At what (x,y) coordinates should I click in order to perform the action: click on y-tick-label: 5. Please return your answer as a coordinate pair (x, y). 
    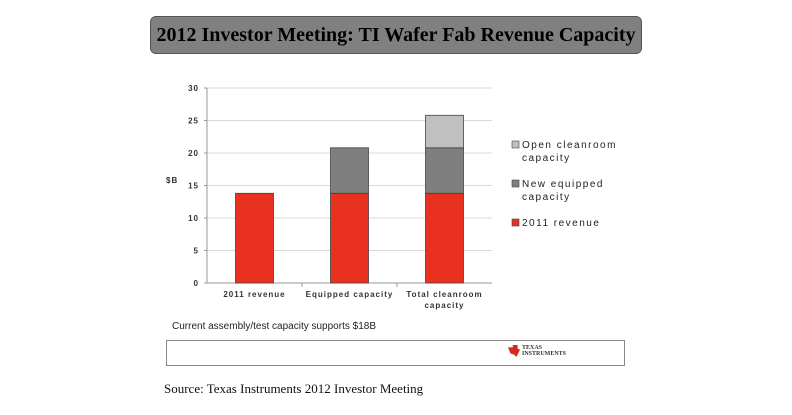
    Looking at the image, I should click on (196, 251).